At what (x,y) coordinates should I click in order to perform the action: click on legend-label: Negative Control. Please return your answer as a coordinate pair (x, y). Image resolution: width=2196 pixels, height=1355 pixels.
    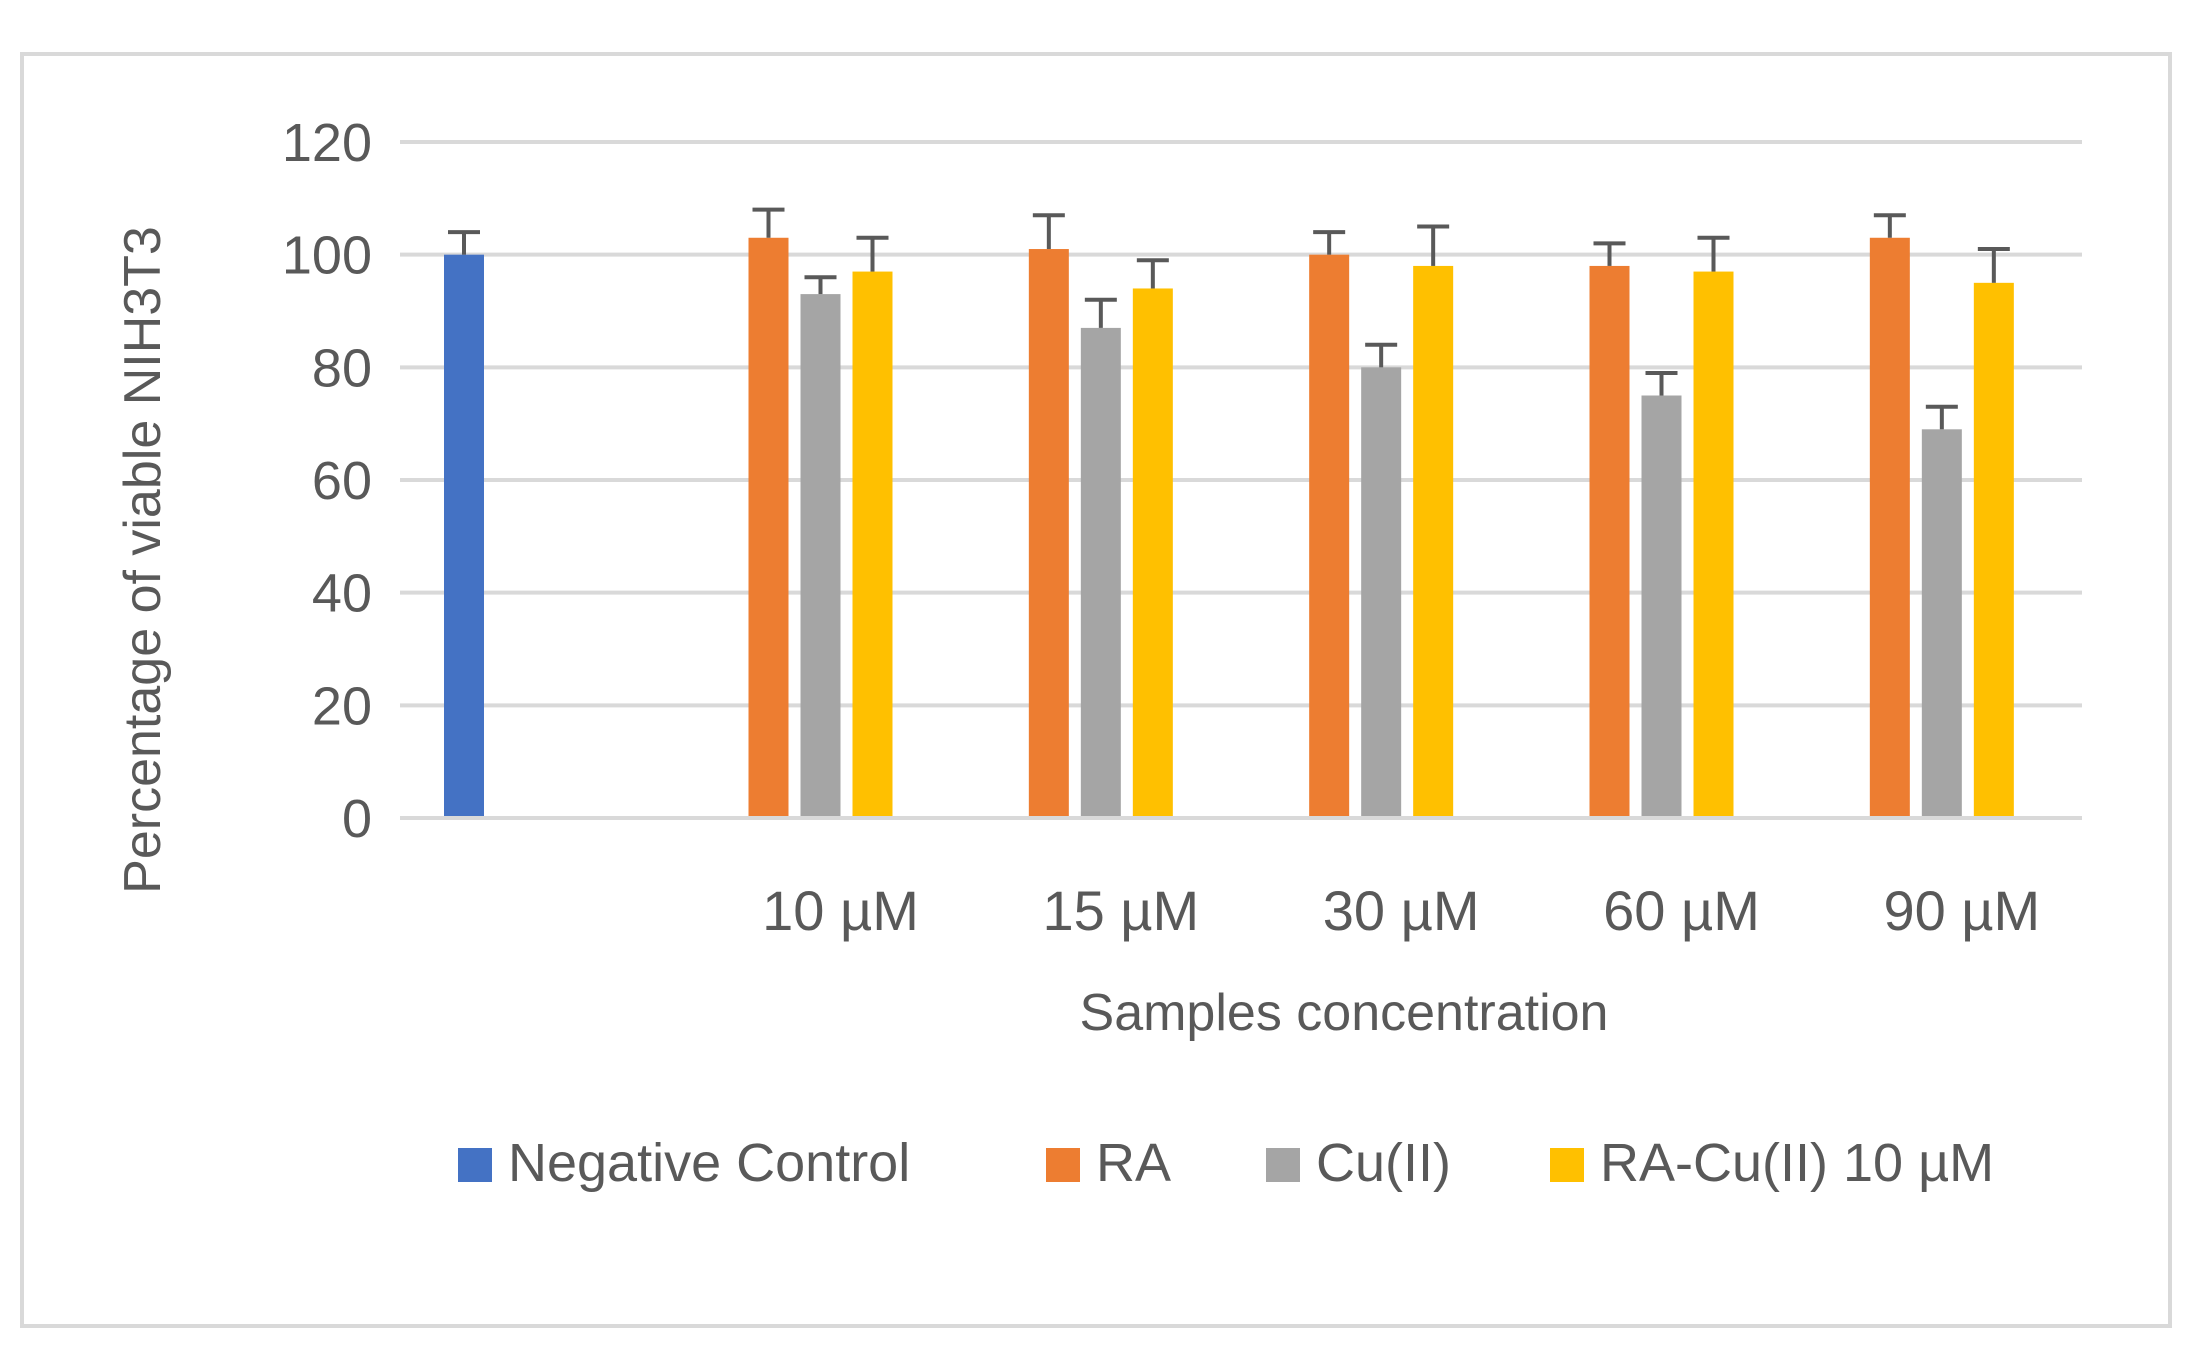
    Looking at the image, I should click on (709, 1163).